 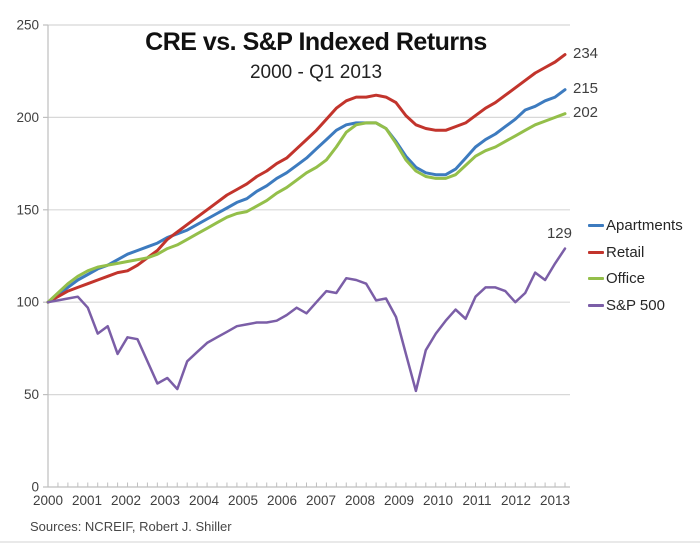 What do you see at coordinates (27, 302) in the screenshot?
I see `y-axis-label: 100` at bounding box center [27, 302].